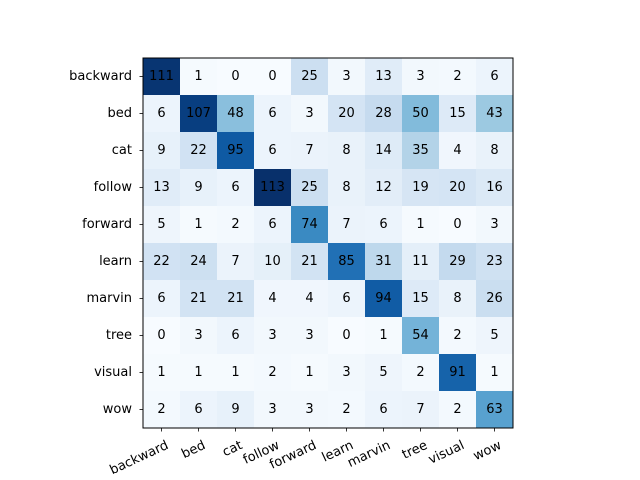 The width and height of the screenshot is (640, 480). What do you see at coordinates (107, 224) in the screenshot?
I see `y-tick-label: forward` at bounding box center [107, 224].